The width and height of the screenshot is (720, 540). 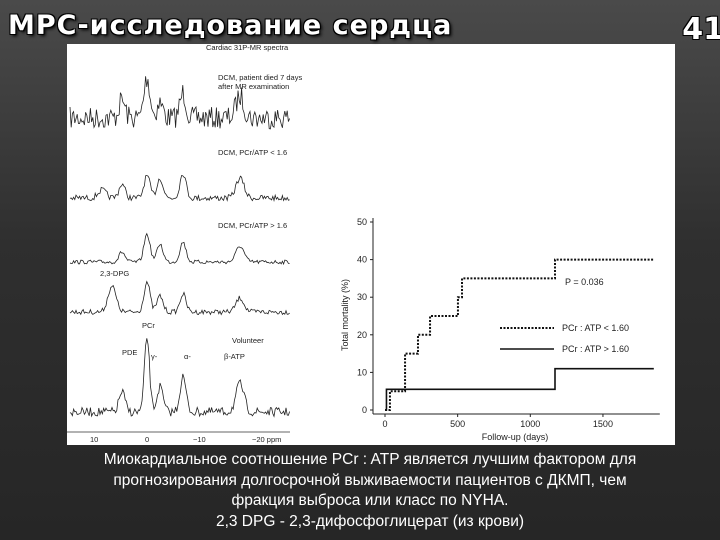 What do you see at coordinates (253, 86) in the screenshot?
I see `spectrum-label: after MR examination` at bounding box center [253, 86].